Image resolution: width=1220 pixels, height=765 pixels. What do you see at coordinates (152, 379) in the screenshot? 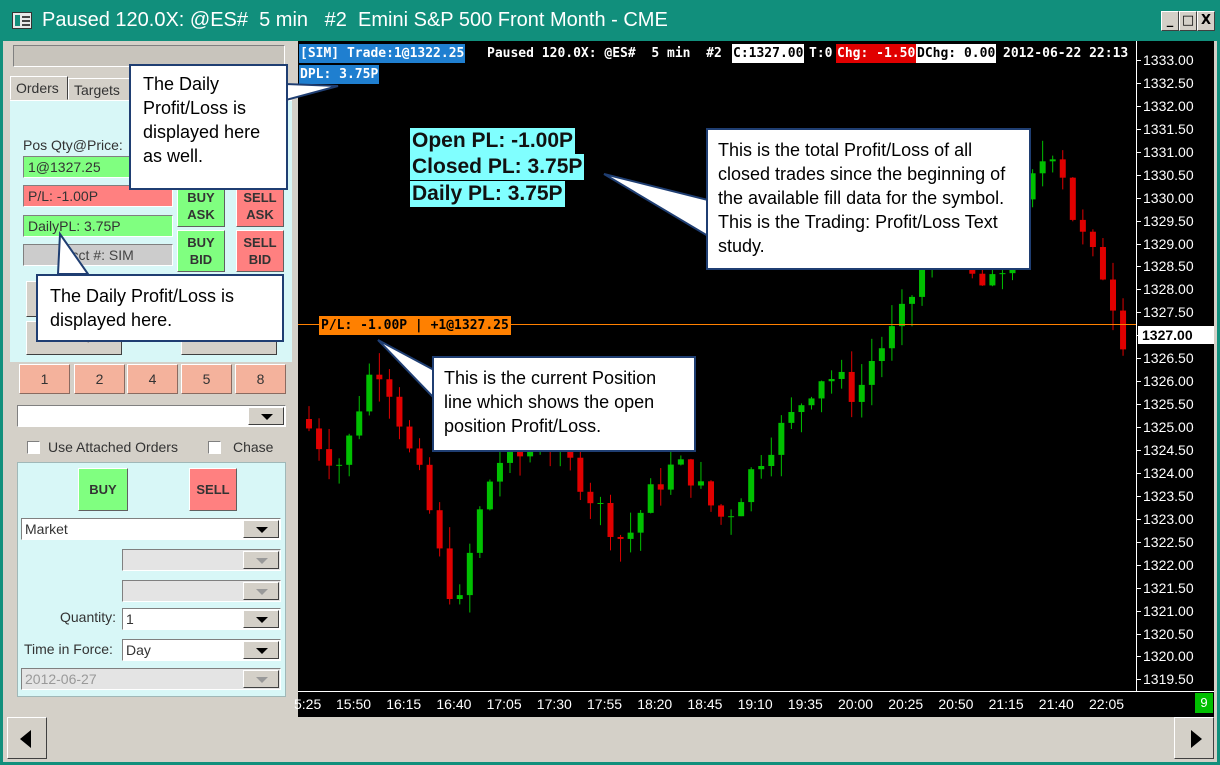
I see `quantity-button-4: 4` at bounding box center [152, 379].